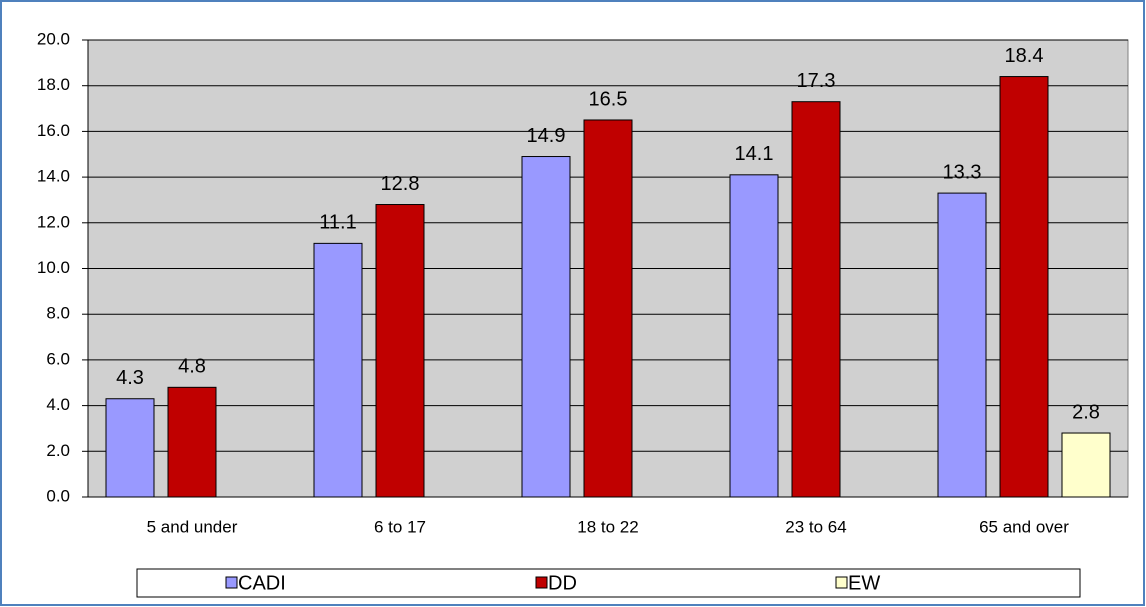 The image size is (1146, 607). What do you see at coordinates (562, 583) in the screenshot?
I see `legend-label: DD` at bounding box center [562, 583].